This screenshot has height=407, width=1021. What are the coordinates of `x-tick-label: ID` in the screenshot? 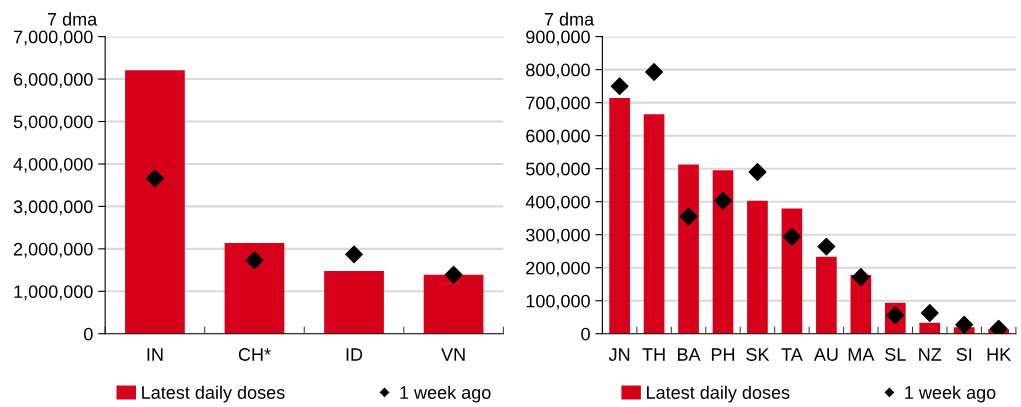 It's located at (354, 354).